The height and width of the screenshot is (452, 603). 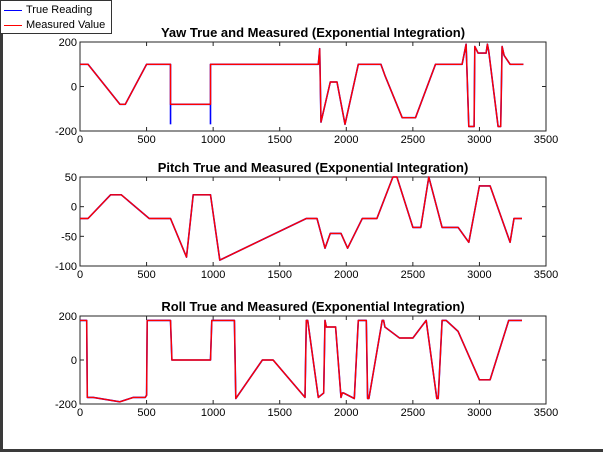 I want to click on roll-xtick-label: 3500, so click(x=546, y=413).